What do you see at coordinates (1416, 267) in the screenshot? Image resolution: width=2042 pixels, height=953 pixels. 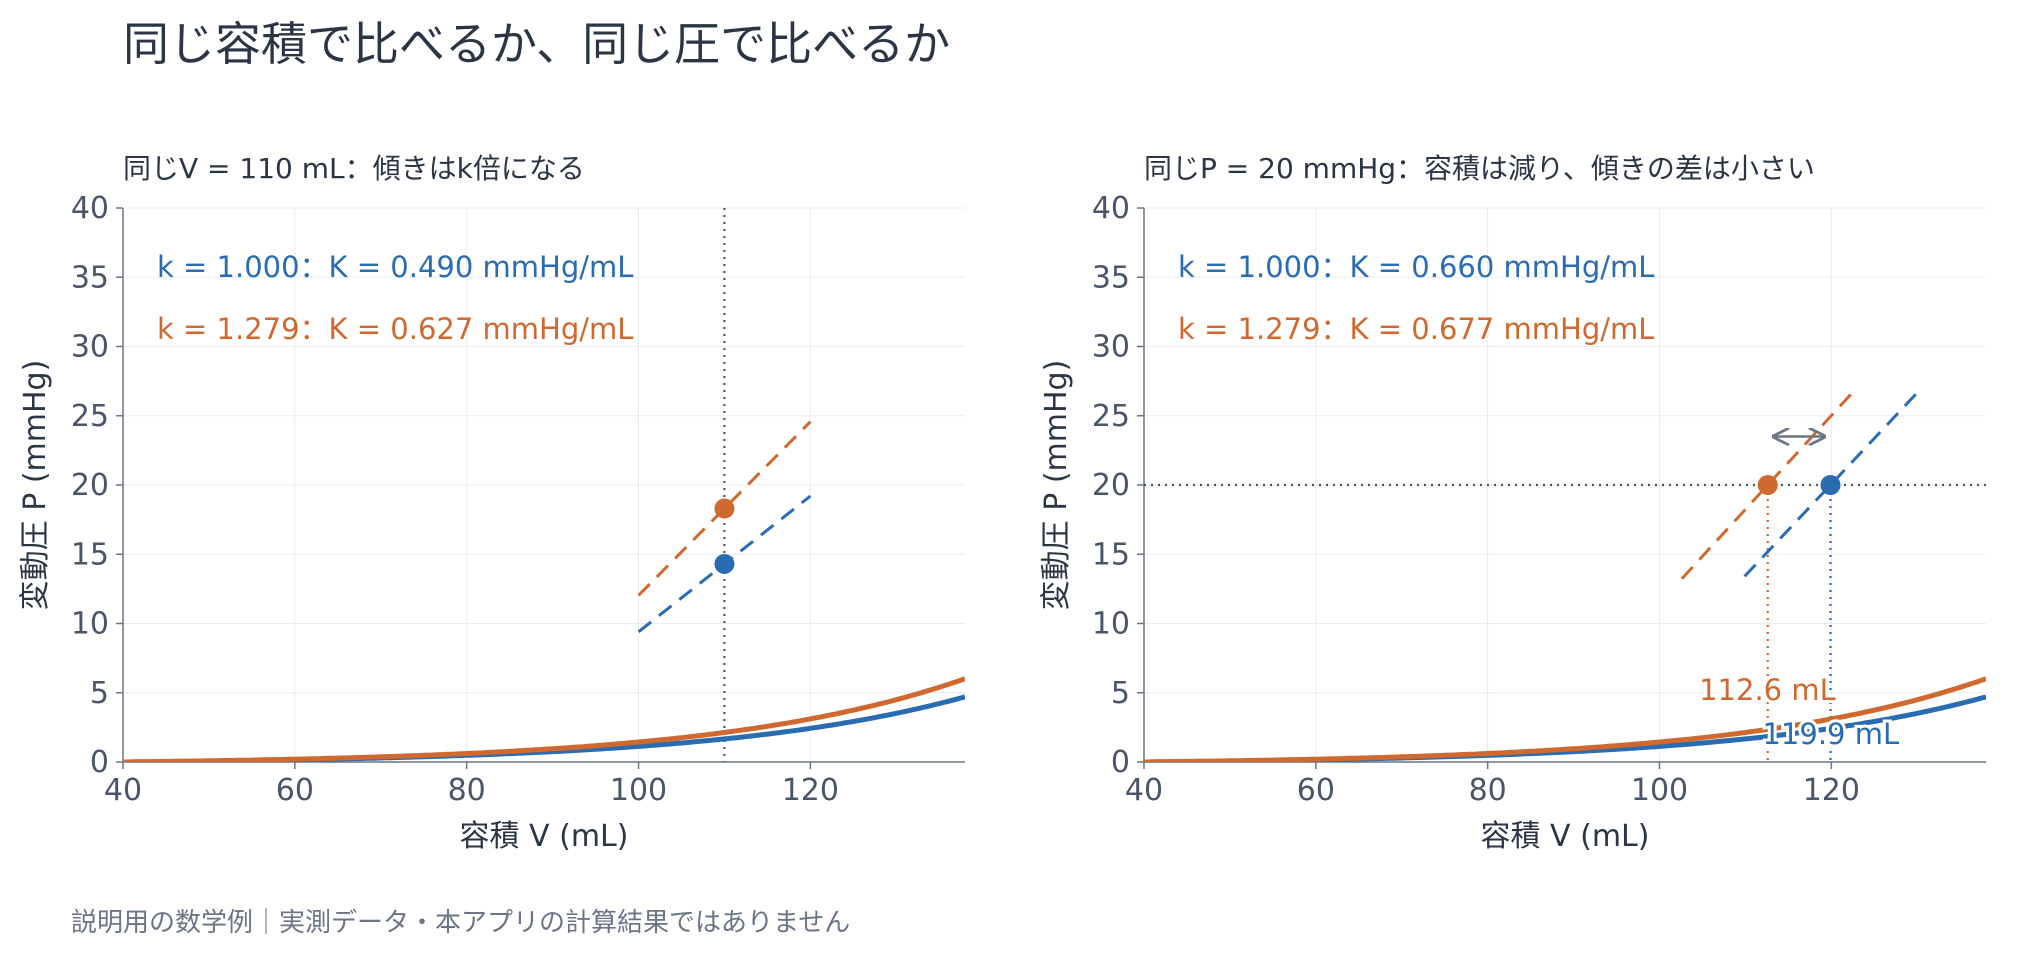 I see `series-annotation: k = 1.000：K = 0.660 mmHg/mL` at bounding box center [1416, 267].